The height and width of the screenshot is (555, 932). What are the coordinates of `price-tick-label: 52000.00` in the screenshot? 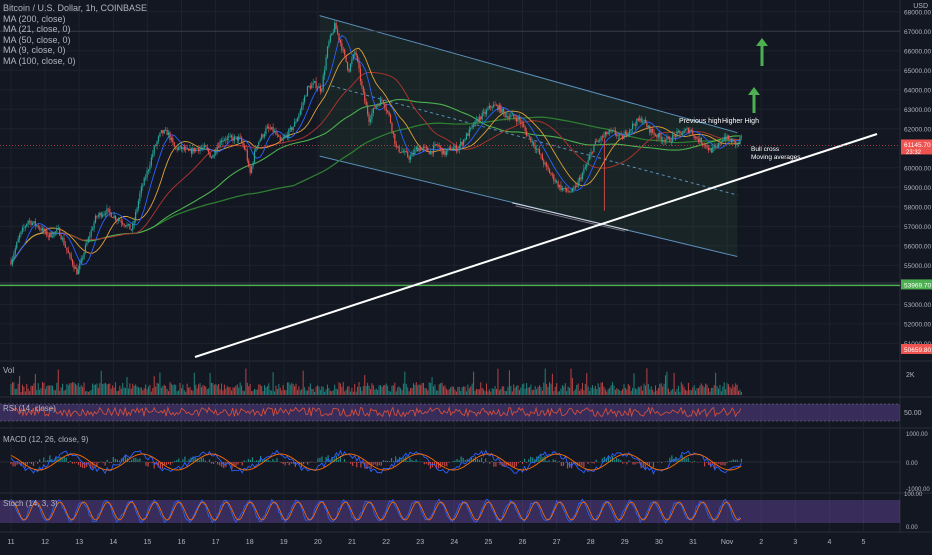 It's located at (917, 324).